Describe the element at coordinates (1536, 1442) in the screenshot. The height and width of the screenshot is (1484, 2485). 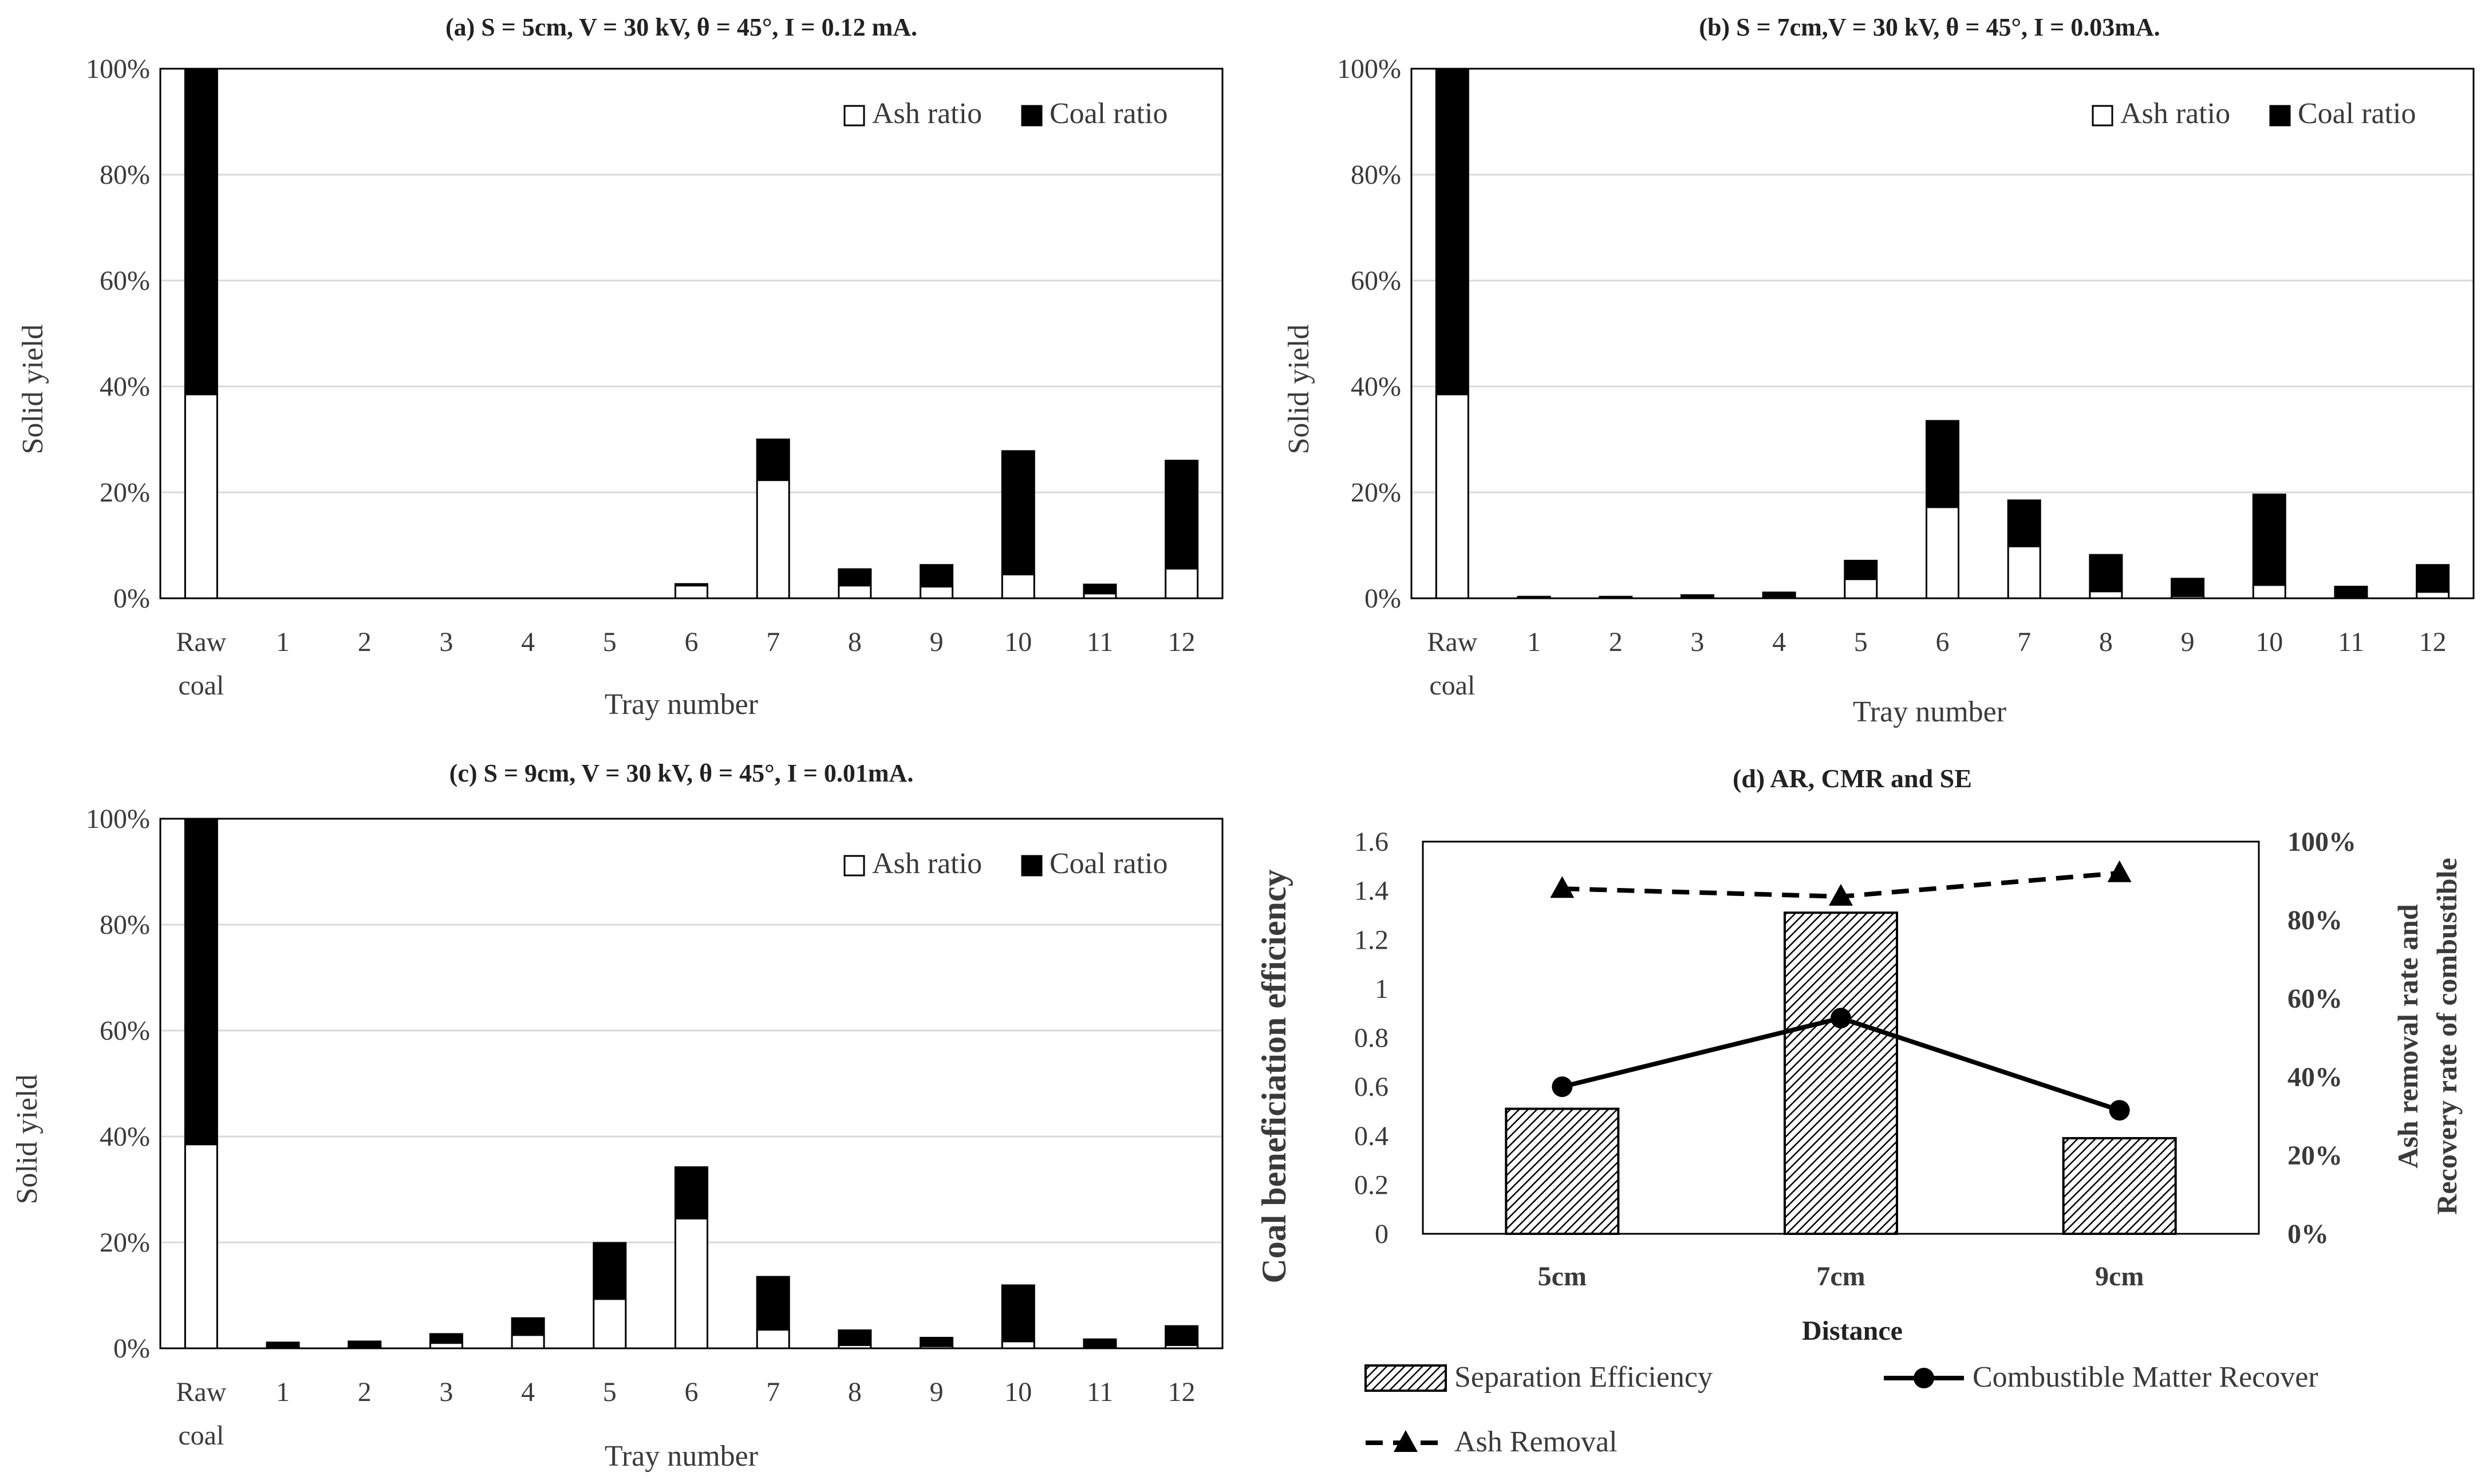
I see `legend-label-ash-removal: Ash Removal` at that location.